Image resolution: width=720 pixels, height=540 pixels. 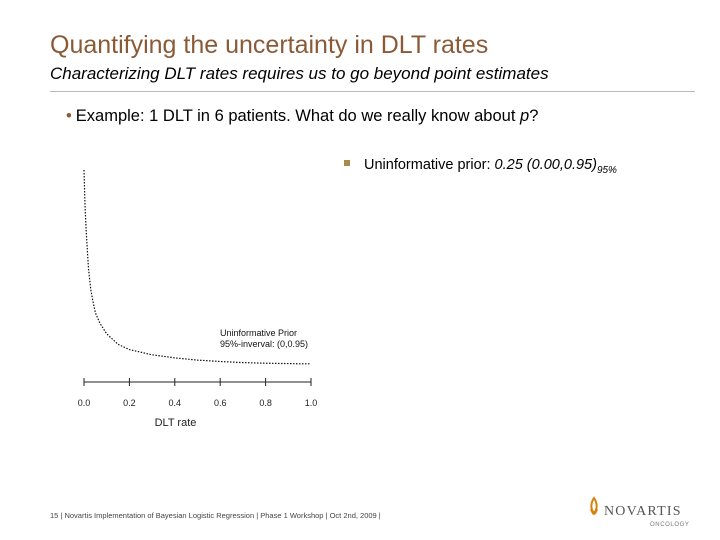 I want to click on annotation-line-2: 95%-inverval: (0,0.95), so click(x=264, y=344).